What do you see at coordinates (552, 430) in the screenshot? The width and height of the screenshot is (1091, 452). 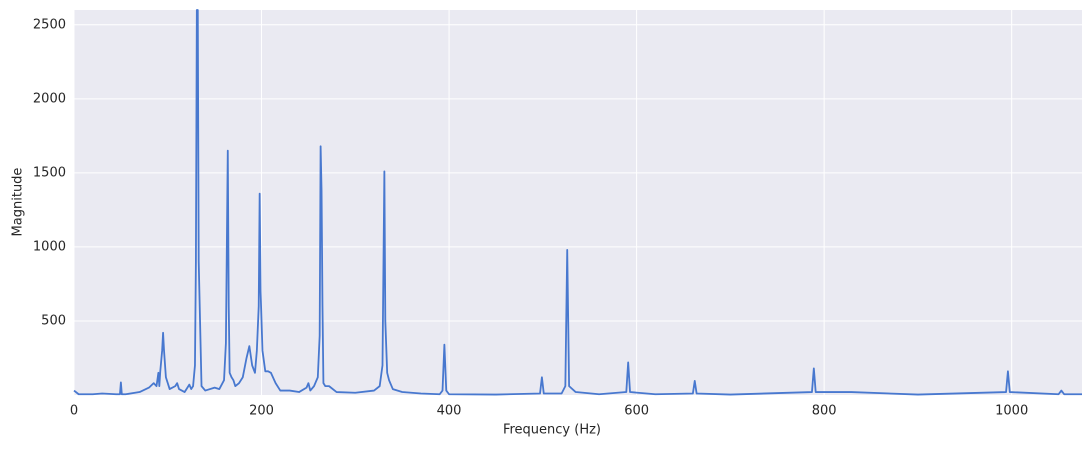 I see `x-axis-label: Frequency (Hz)` at bounding box center [552, 430].